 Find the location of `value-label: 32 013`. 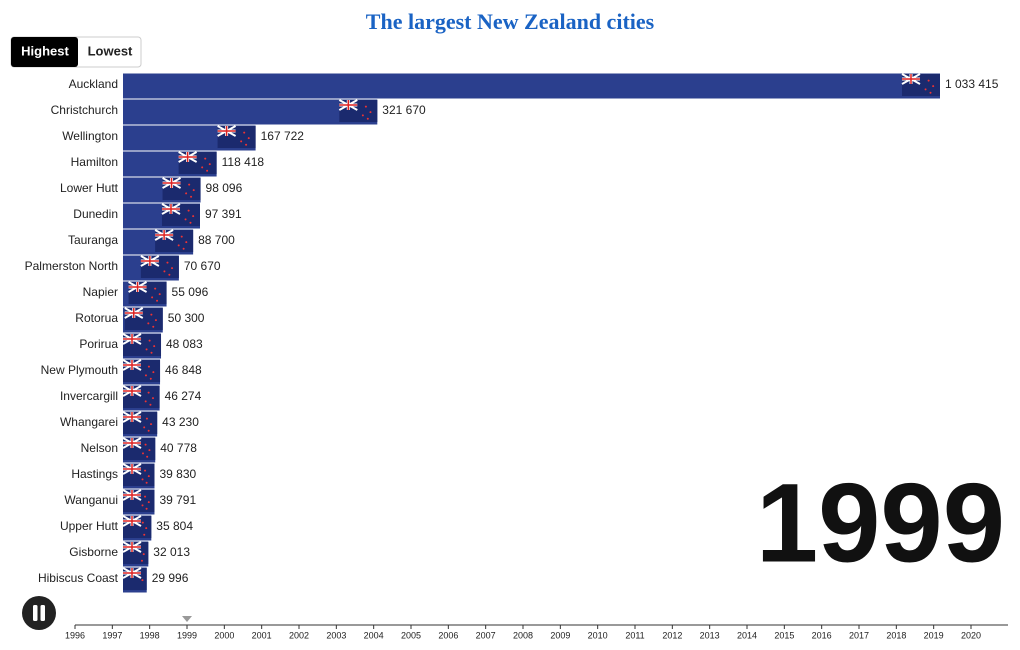

value-label: 32 013 is located at coordinates (171, 552).